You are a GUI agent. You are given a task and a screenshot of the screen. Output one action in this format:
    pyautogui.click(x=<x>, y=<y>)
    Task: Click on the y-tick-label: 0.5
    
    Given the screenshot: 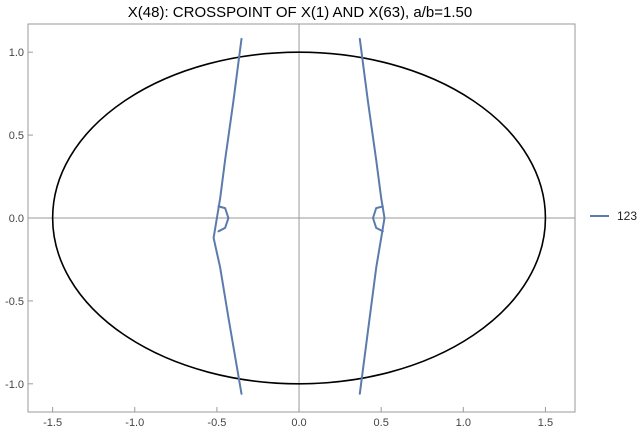 What is the action you would take?
    pyautogui.click(x=16, y=136)
    